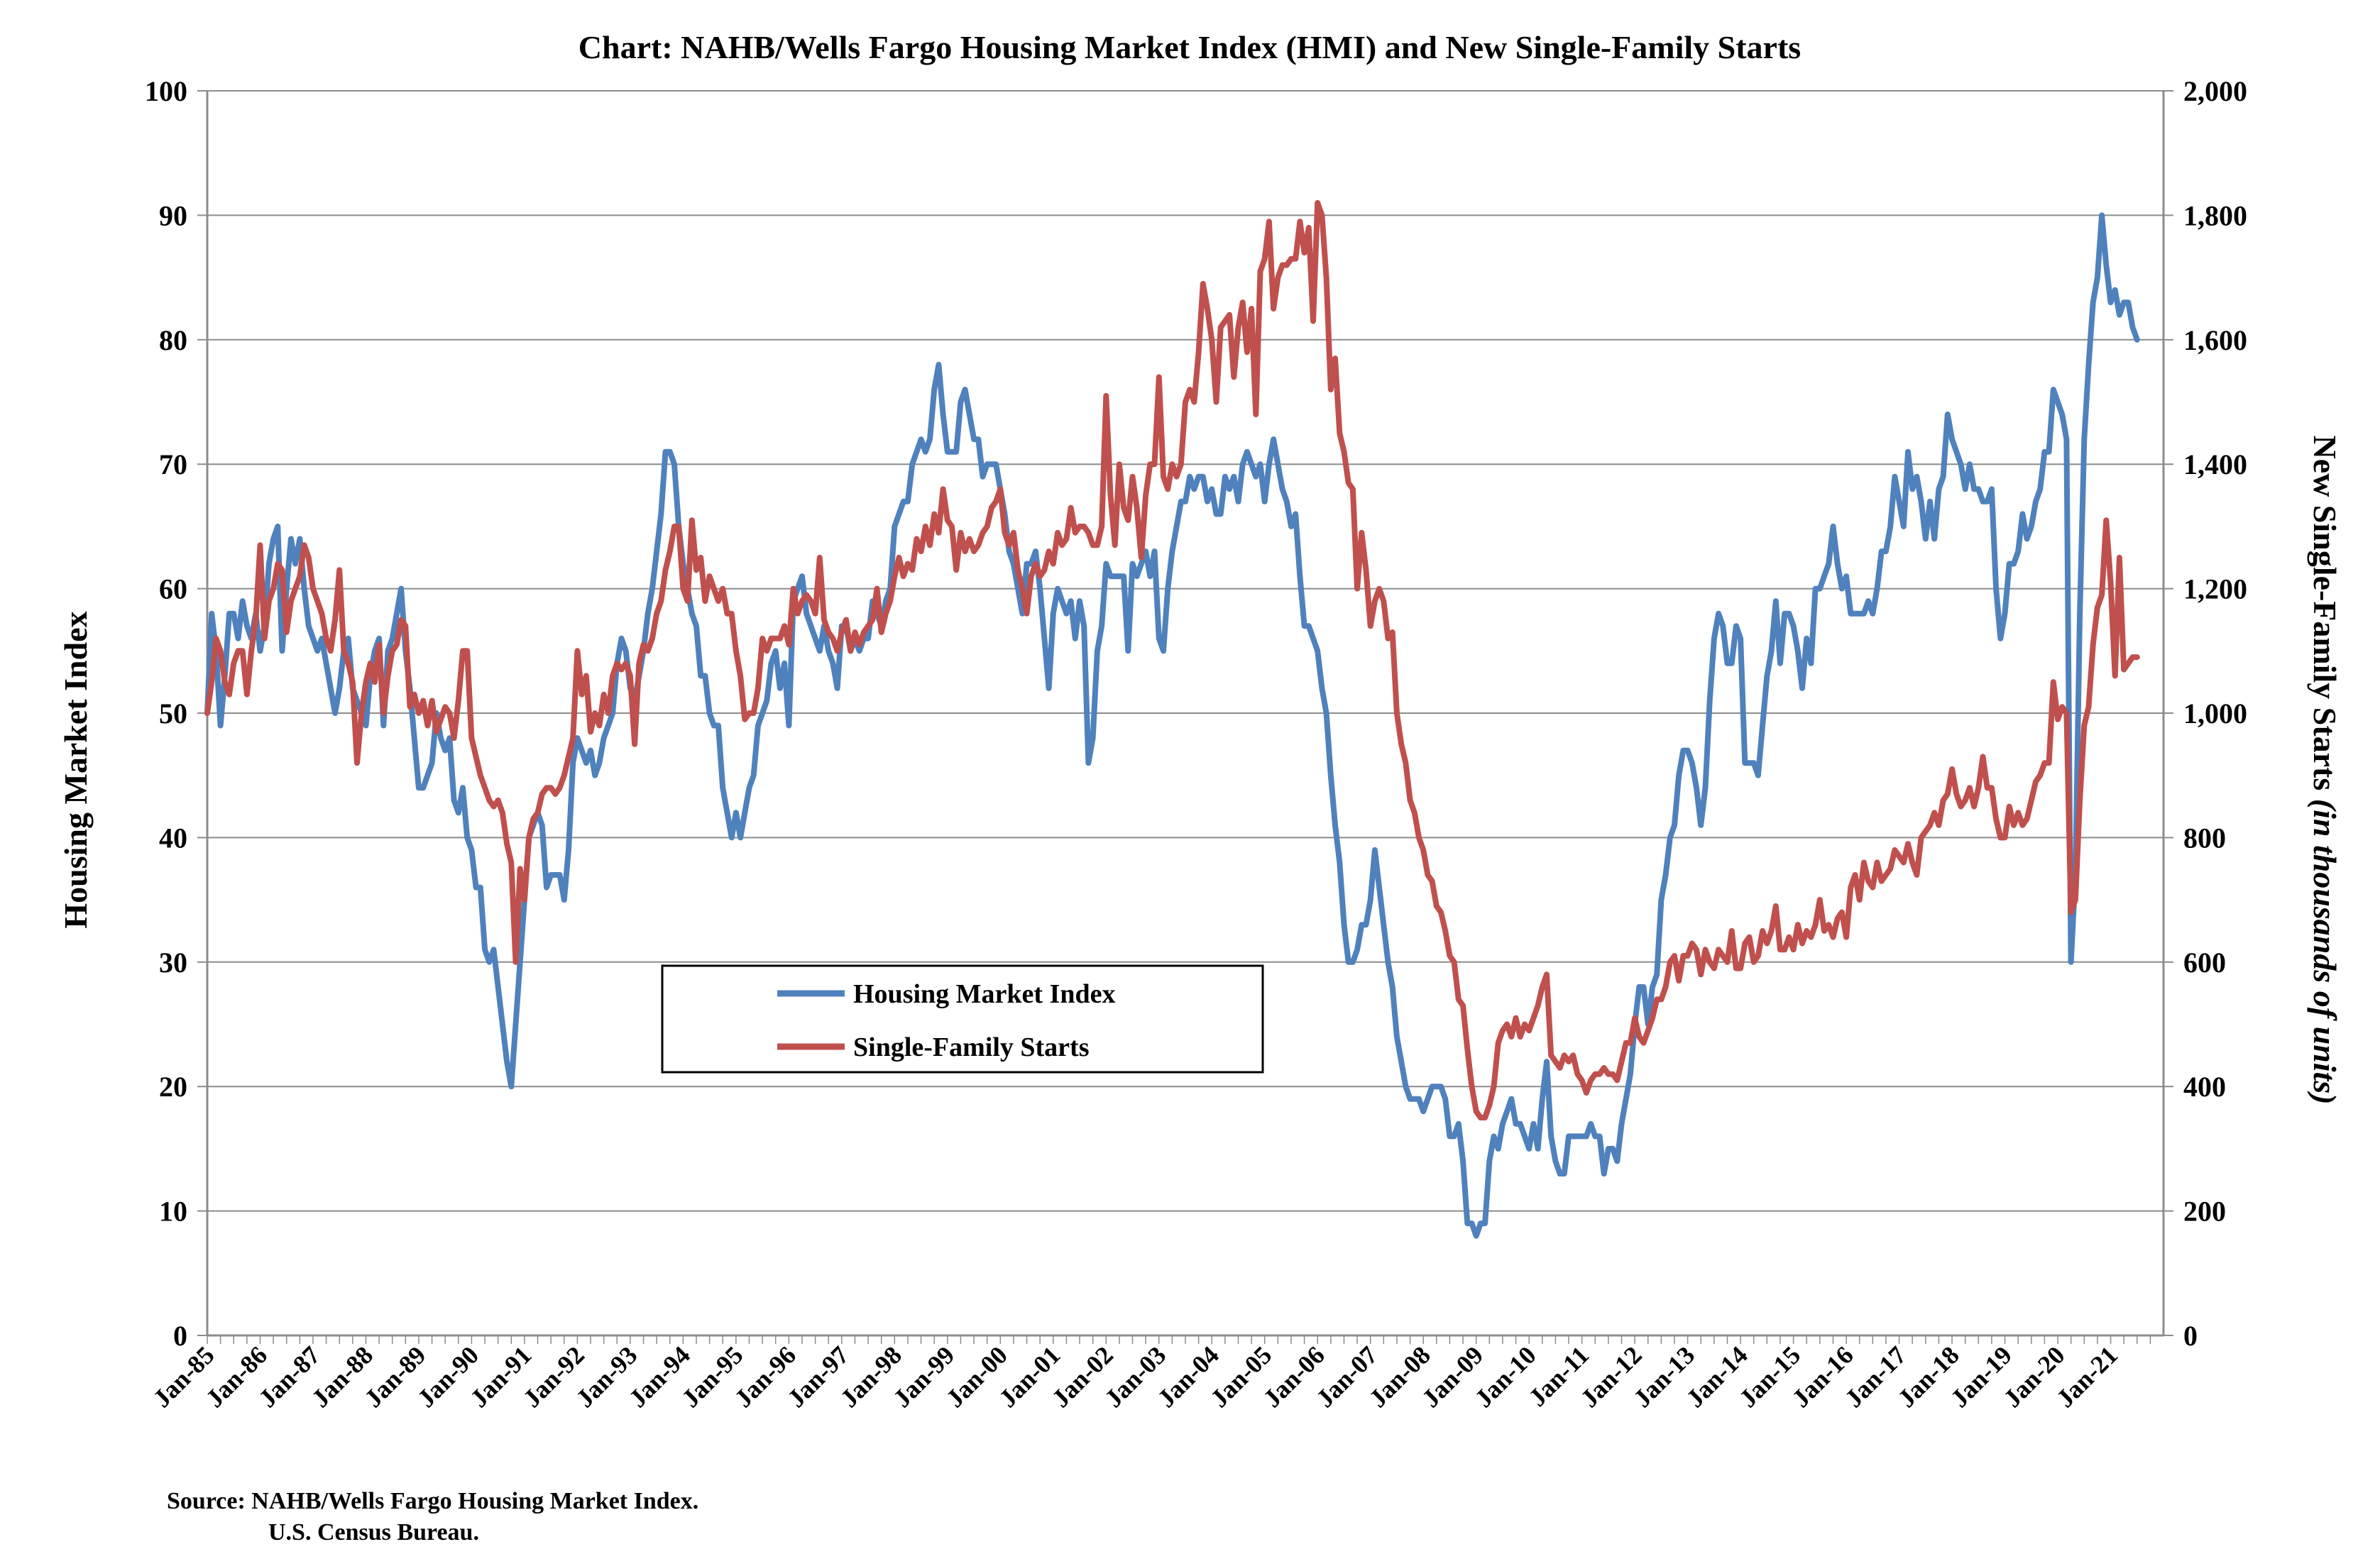  What do you see at coordinates (173, 963) in the screenshot?
I see `left-tick-label: 30` at bounding box center [173, 963].